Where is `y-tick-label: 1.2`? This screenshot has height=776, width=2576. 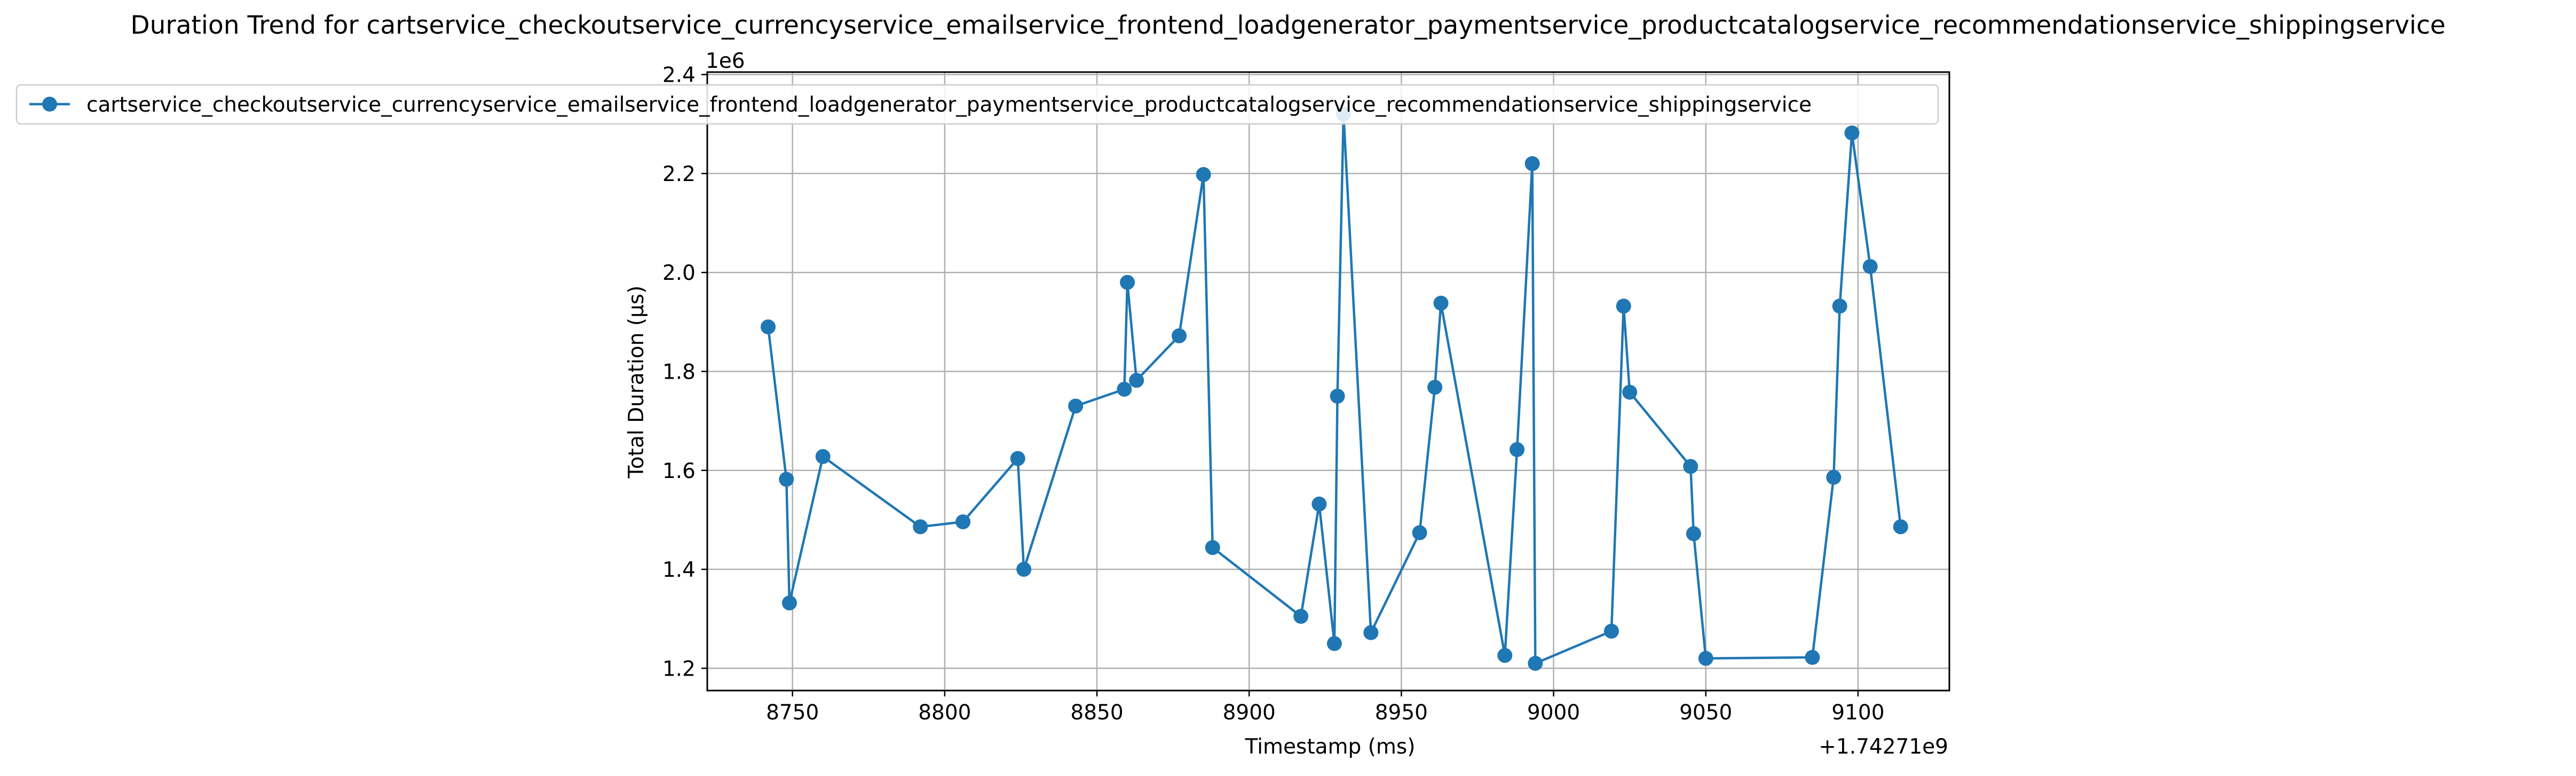
y-tick-label: 1.2 is located at coordinates (679, 669).